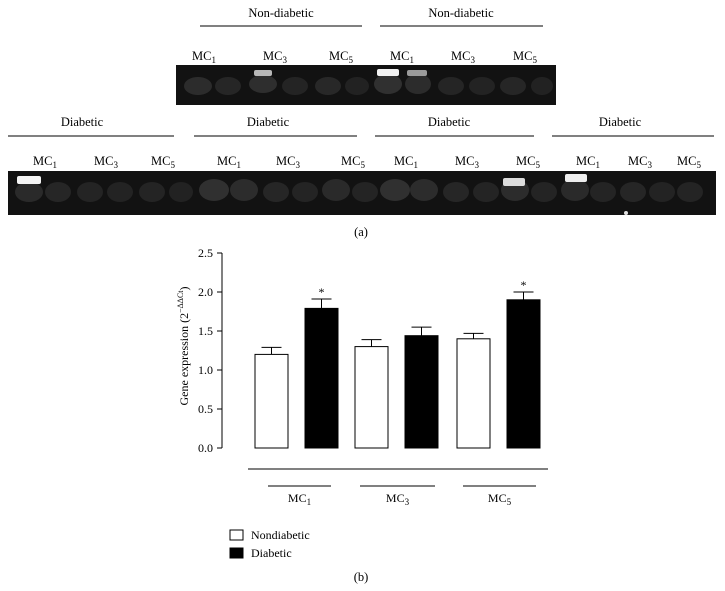  I want to click on bottom-group-title-3: Diabetic, so click(449, 122).